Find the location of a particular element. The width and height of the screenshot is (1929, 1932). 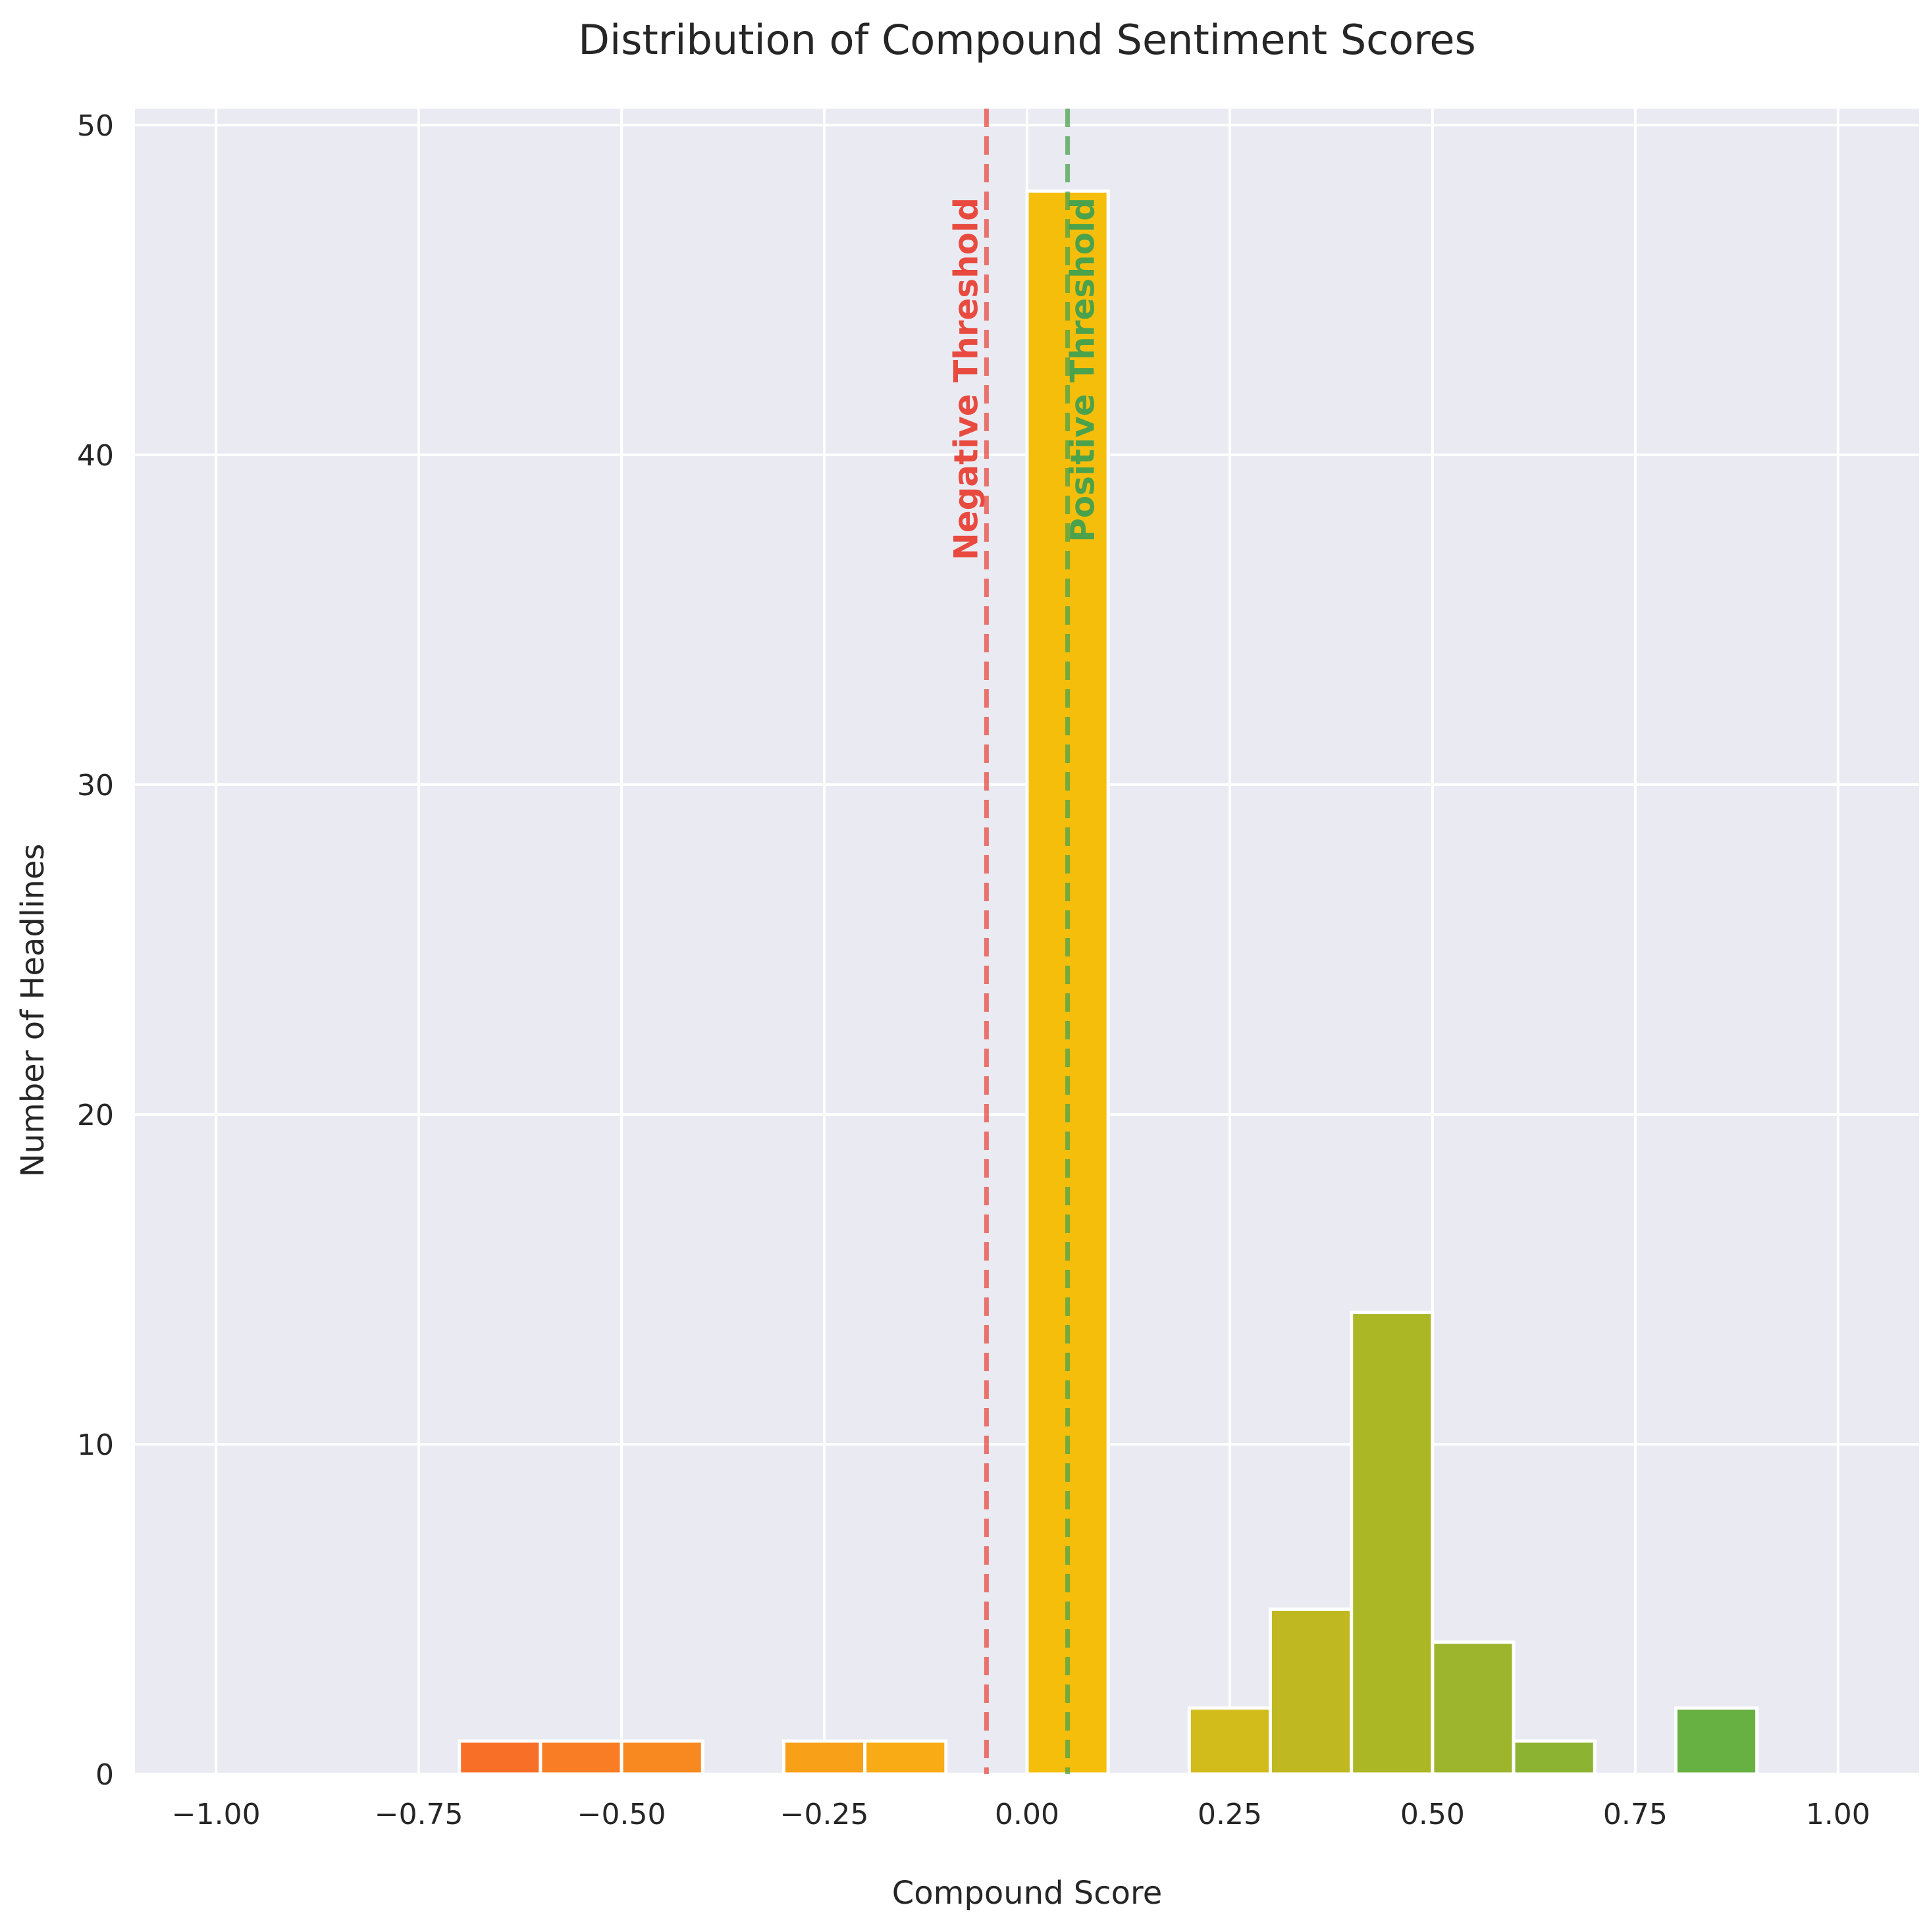

x-tick-label: 0.75 is located at coordinates (1636, 1814).